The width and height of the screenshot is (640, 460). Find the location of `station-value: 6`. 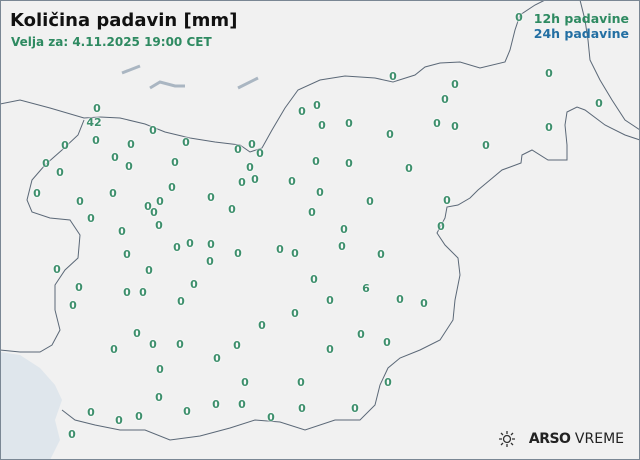

station-value: 6 is located at coordinates (366, 288).